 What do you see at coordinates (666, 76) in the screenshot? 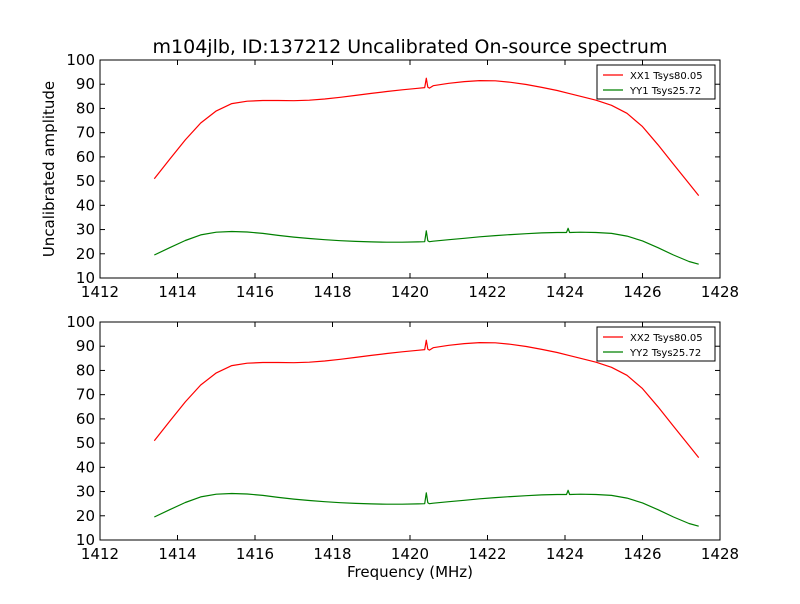
I see `legend-entry: XX1 Tsys80.05` at bounding box center [666, 76].